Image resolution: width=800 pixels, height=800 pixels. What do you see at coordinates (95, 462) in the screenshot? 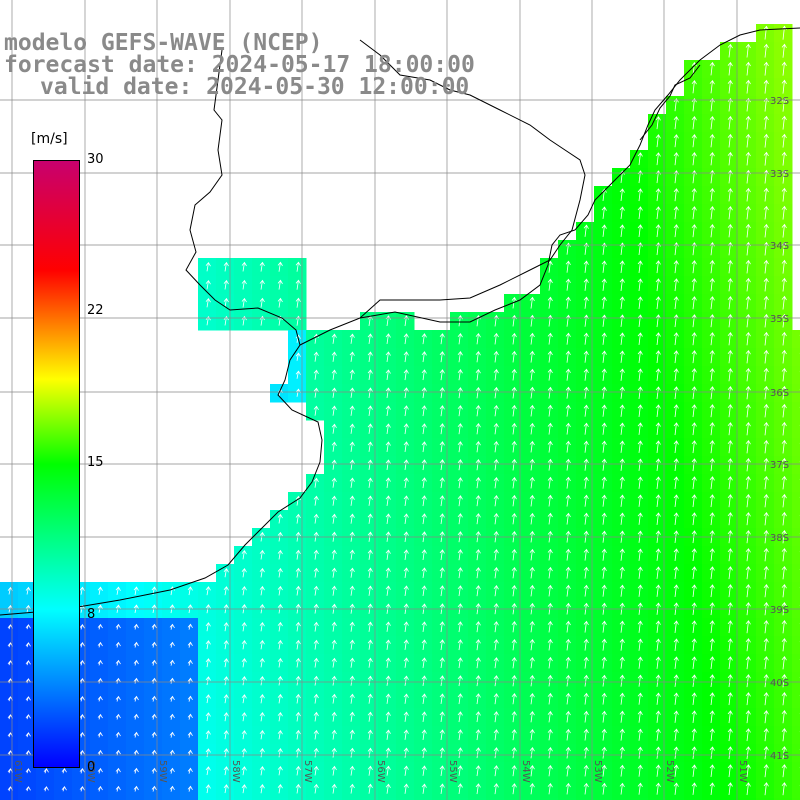
I see `colorbar-tick-15: 15` at bounding box center [95, 462].